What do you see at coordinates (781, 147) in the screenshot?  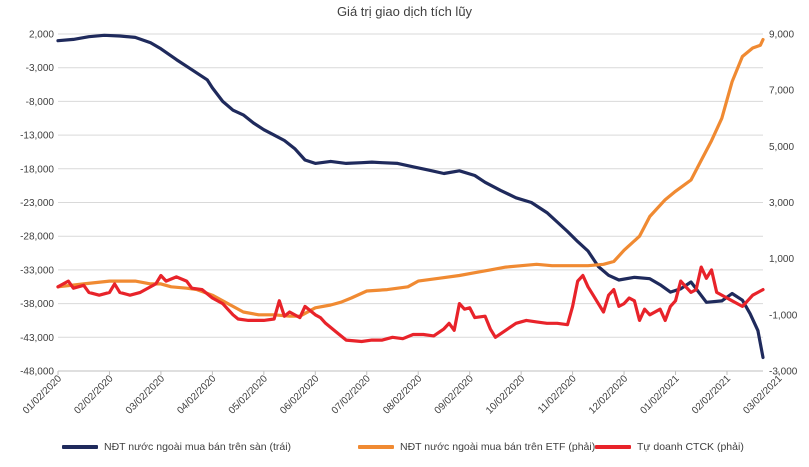 I see `y-tick-label-right: 5,000` at bounding box center [781, 147].